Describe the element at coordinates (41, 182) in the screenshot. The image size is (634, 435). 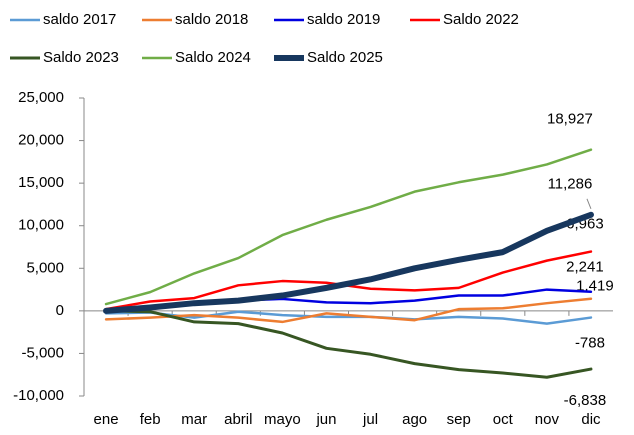
I see `y-tick-label: 15,000` at that location.